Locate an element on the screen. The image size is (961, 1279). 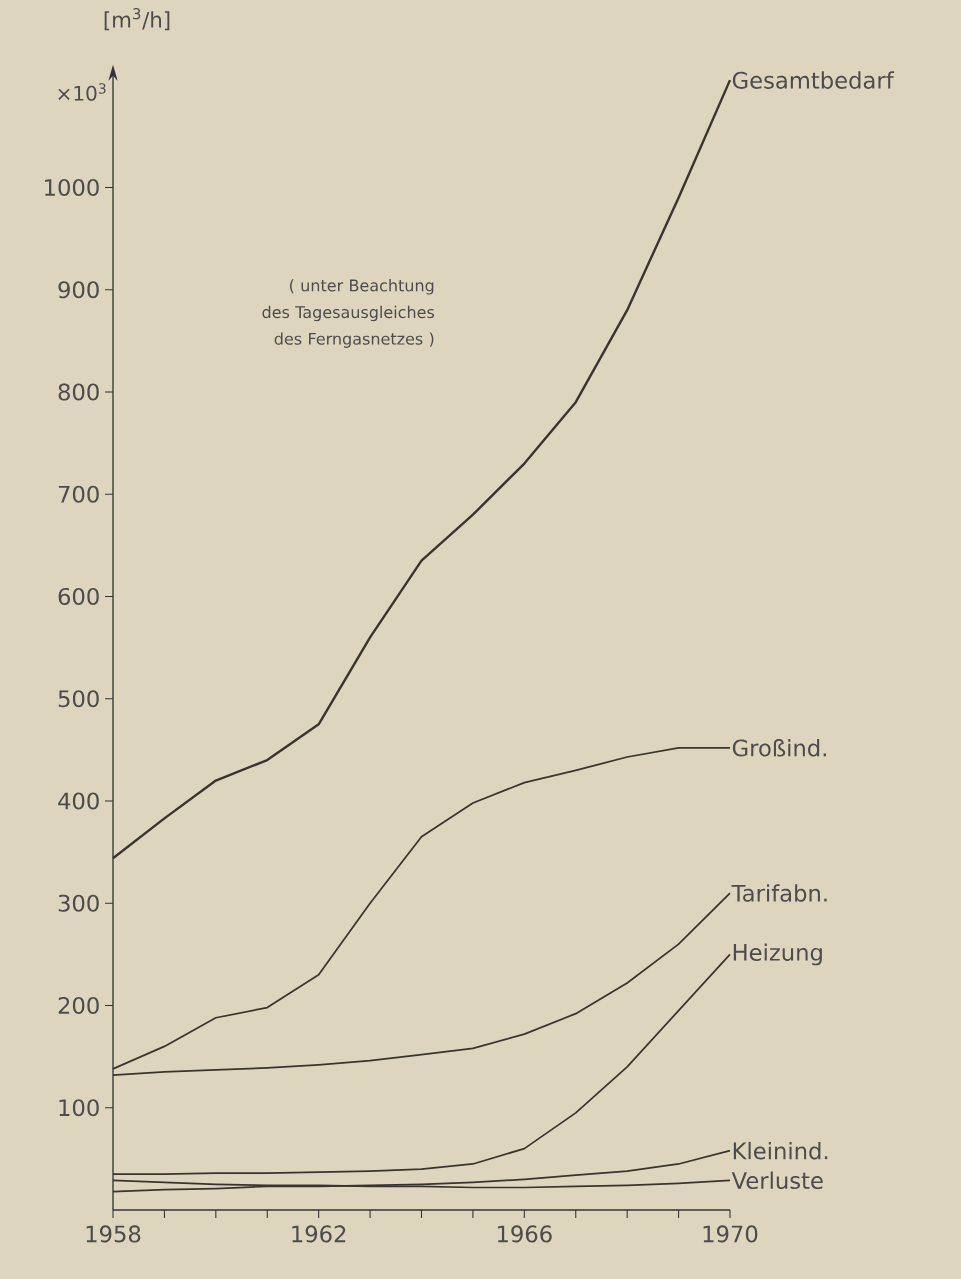
series-label: Kleinind. is located at coordinates (780, 1150).